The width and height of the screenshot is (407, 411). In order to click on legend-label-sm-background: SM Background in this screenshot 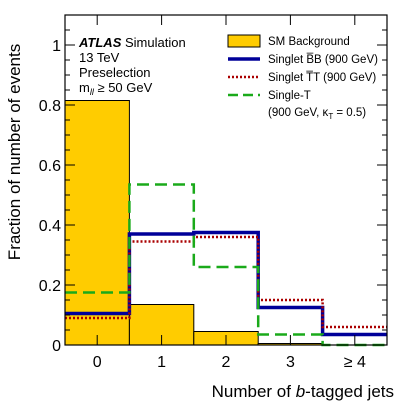, I will do `click(309, 42)`.